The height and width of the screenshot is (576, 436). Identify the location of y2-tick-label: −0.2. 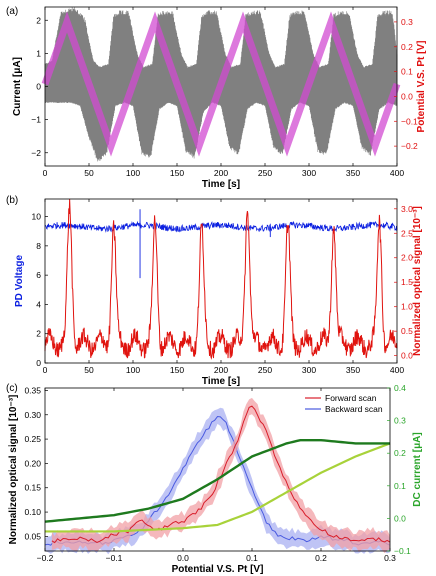
(409, 146).